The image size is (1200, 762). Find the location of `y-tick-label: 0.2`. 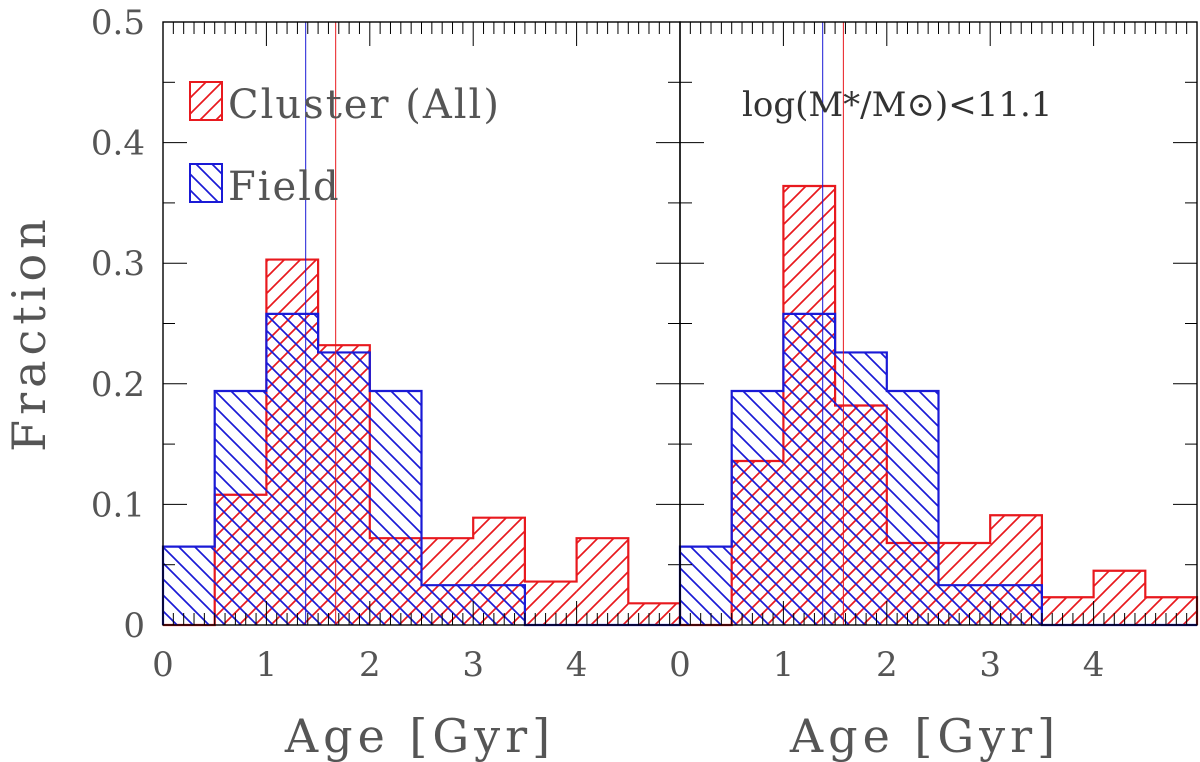

y-tick-label: 0.2 is located at coordinates (118, 385).